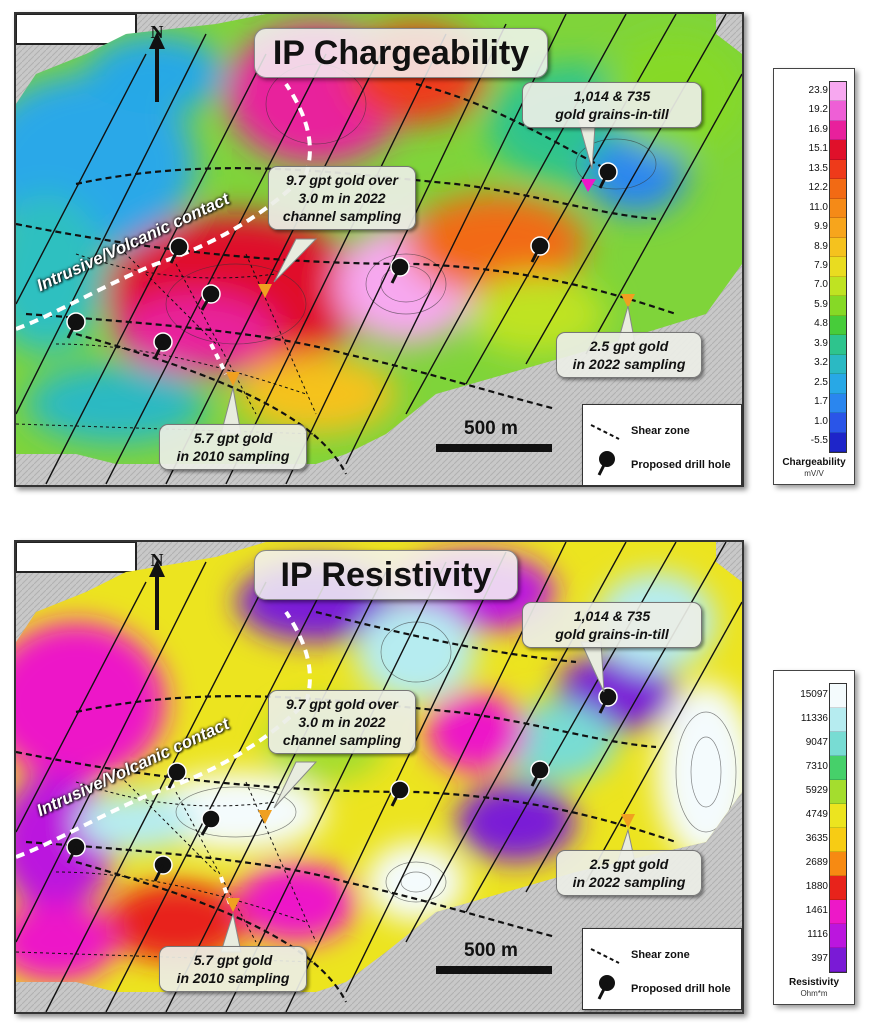 This screenshot has width=880, height=1031. What do you see at coordinates (814, 694) in the screenshot?
I see `colorbar-tick-label: 15097` at bounding box center [814, 694].